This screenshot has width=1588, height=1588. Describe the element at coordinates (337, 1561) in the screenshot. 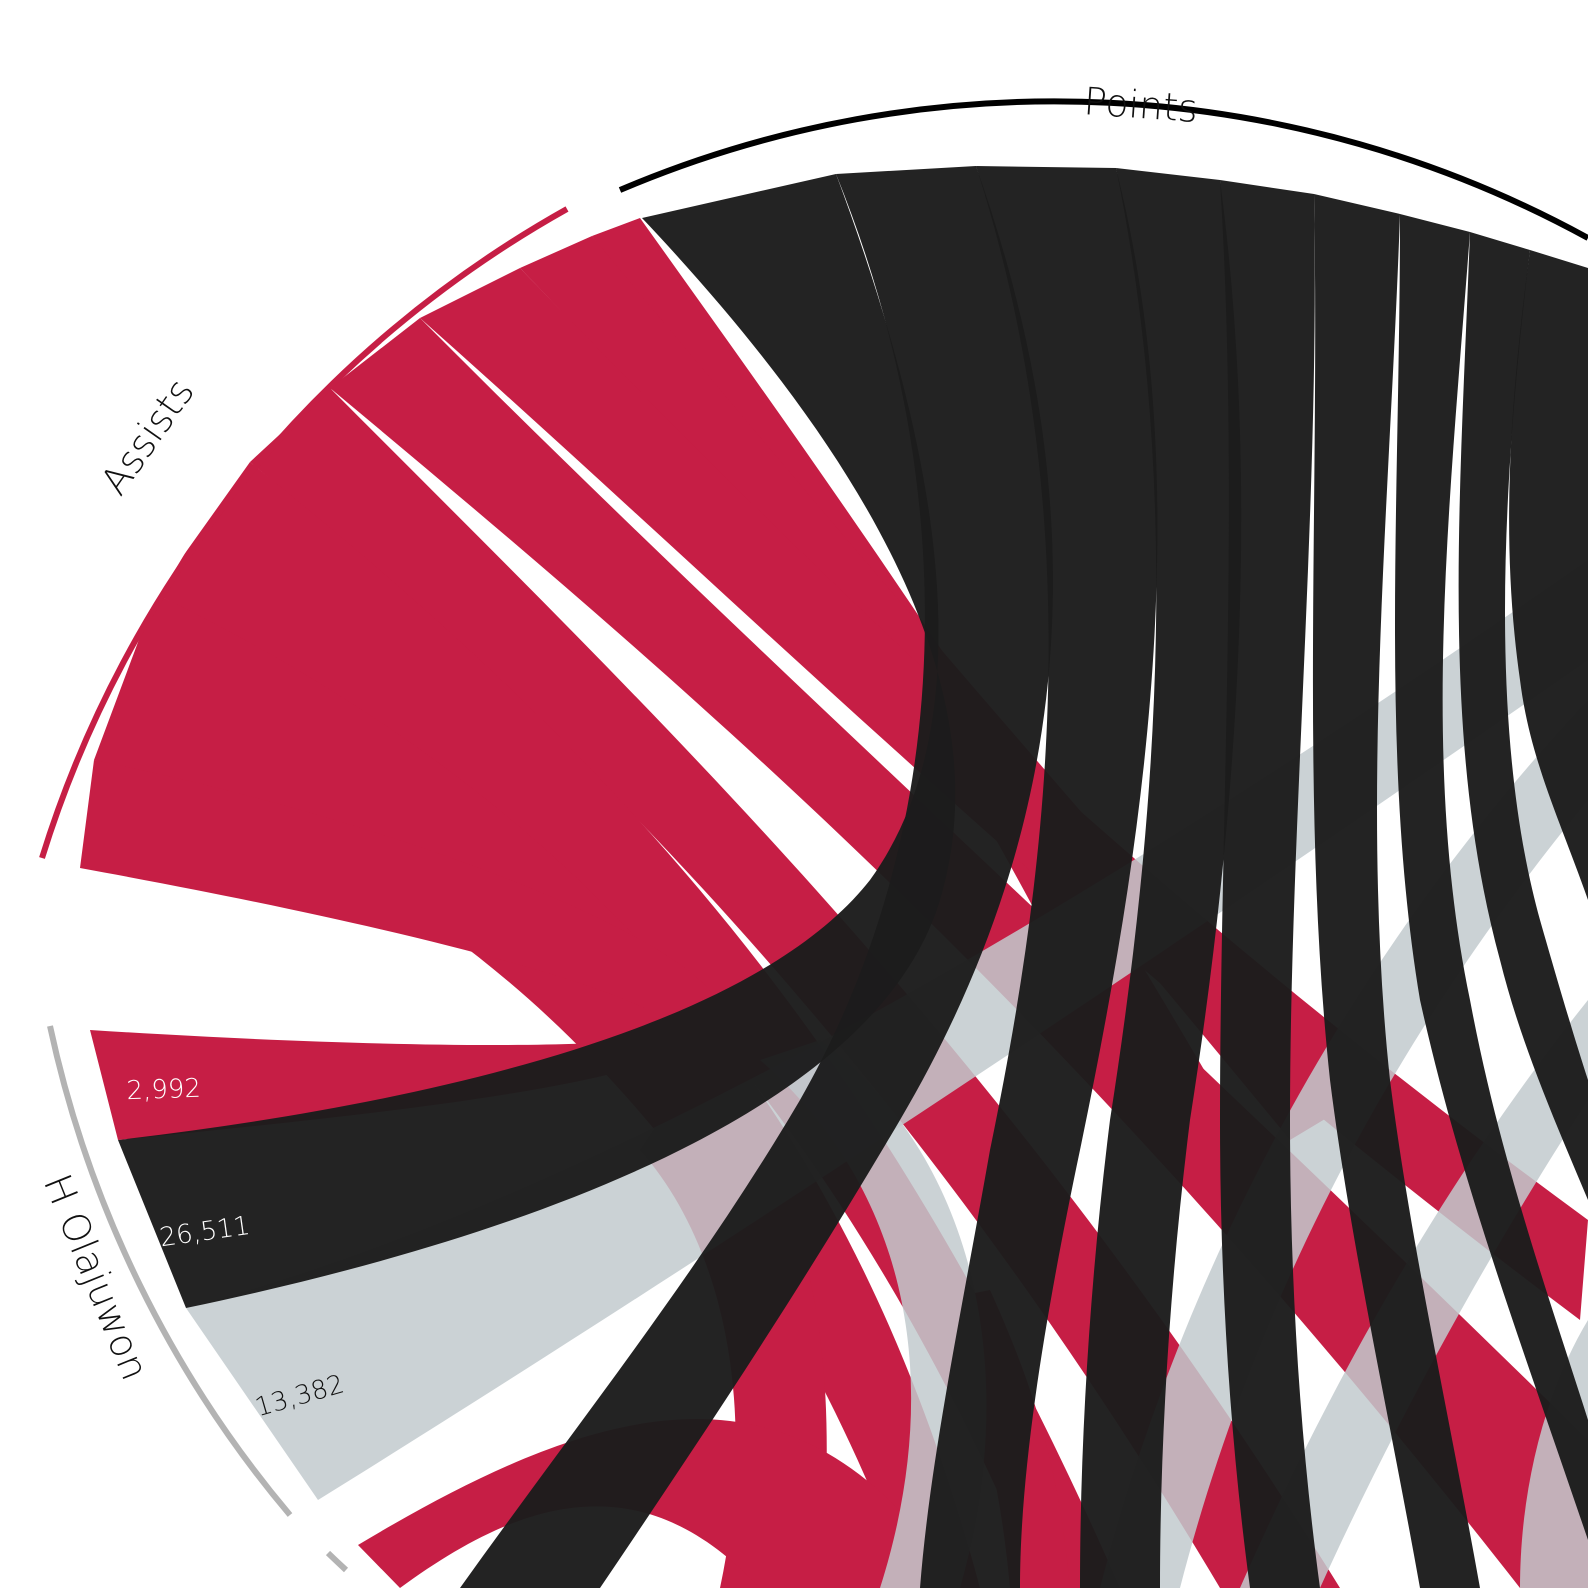

I see `next-player-outer-arc` at that location.